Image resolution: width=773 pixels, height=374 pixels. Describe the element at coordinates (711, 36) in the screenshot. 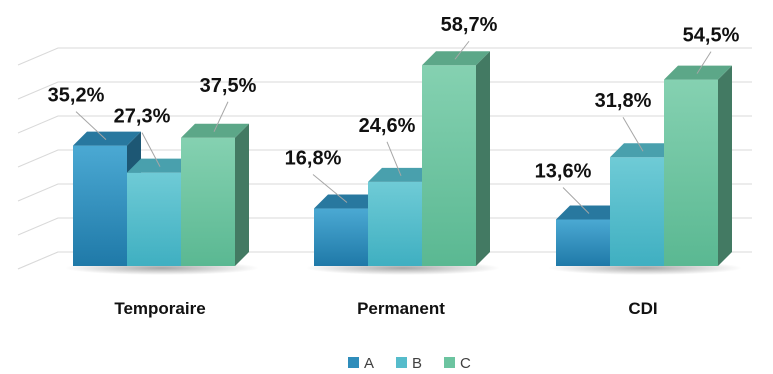

I see `data-label-C-CDI: 54,5%` at that location.